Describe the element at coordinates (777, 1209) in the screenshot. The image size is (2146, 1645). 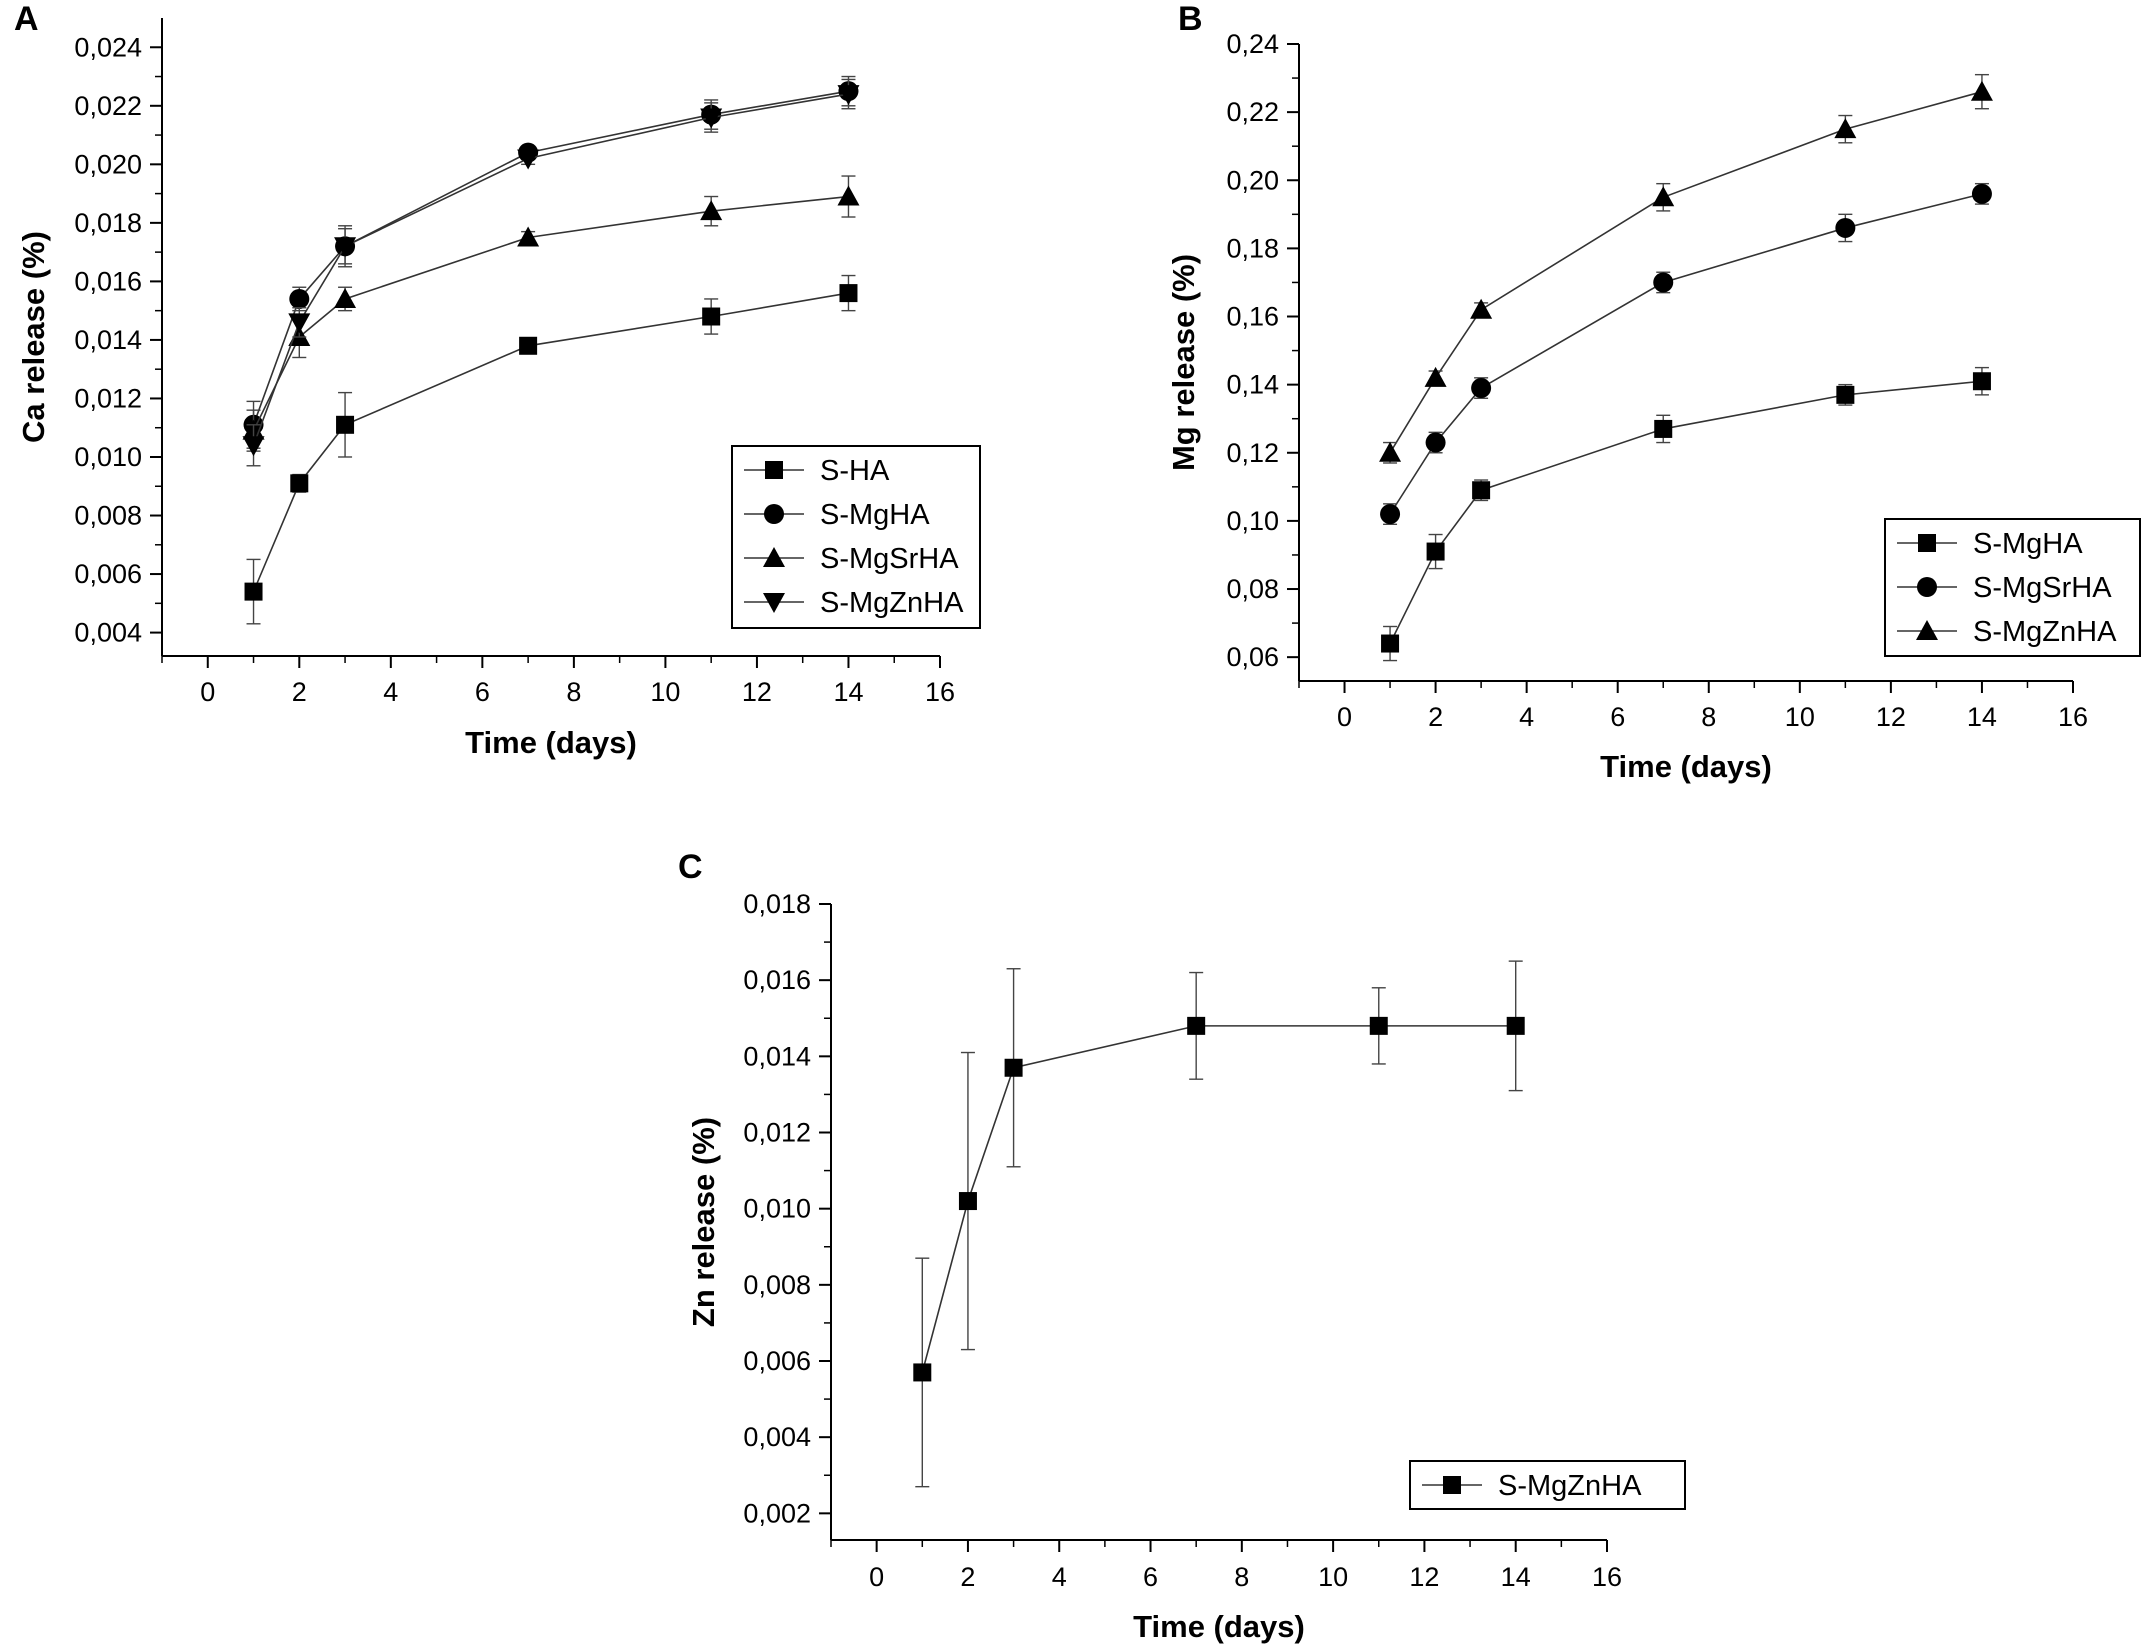
I see `y-tick-label: 0,010` at that location.